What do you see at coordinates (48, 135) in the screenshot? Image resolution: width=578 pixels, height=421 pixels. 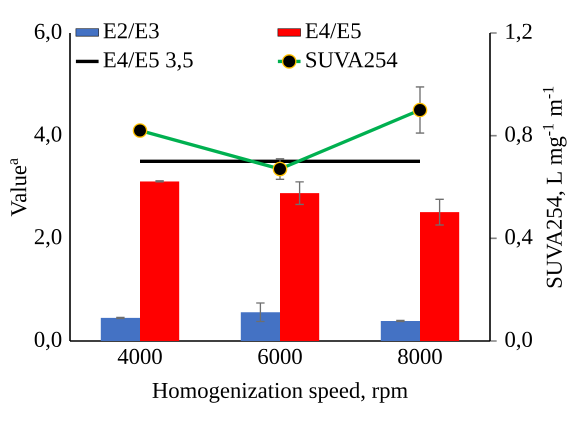 I see `y-tick-label: 4,0` at bounding box center [48, 135].